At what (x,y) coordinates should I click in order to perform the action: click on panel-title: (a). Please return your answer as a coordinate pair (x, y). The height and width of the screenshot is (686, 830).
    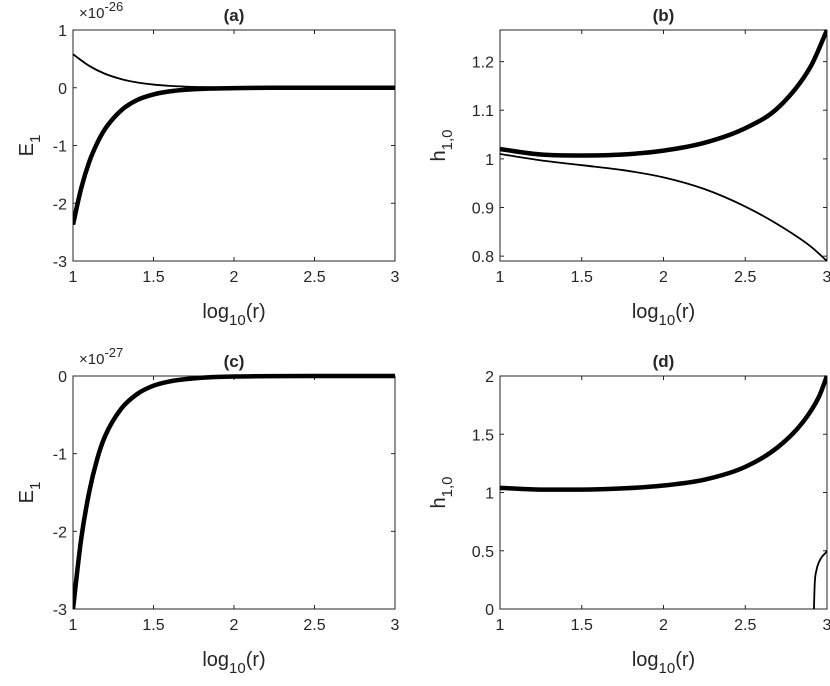
    Looking at the image, I should click on (234, 15).